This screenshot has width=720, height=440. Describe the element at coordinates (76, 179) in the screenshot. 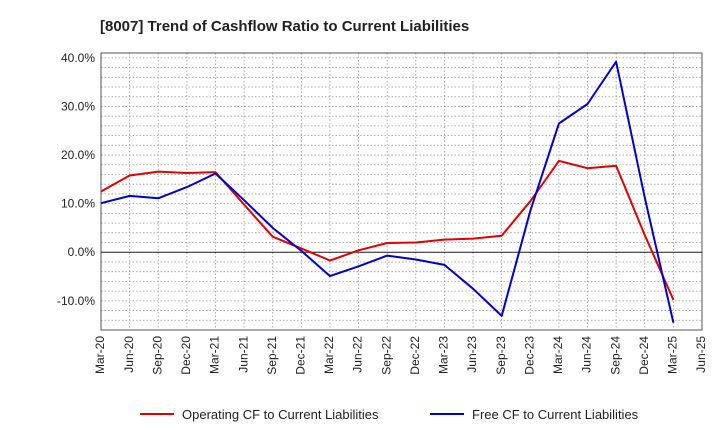

I see `y-axis-ticks: 40.0% 30.0% 20.0% 10.0% 0.0% -10.0%` at that location.